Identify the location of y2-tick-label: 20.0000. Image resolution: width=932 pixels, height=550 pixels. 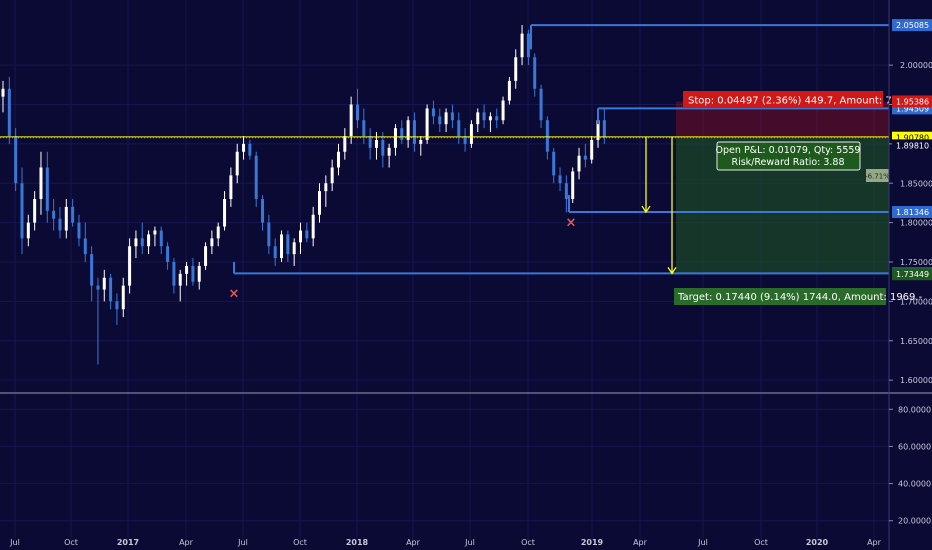
(914, 521).